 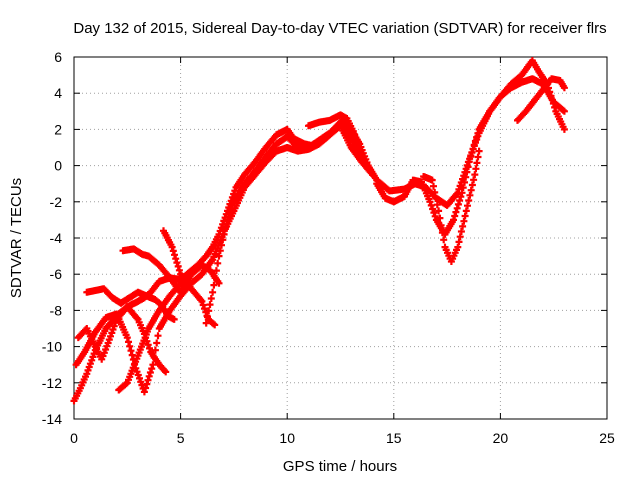 What do you see at coordinates (56, 238) in the screenshot?
I see `y-tick-label: -4` at bounding box center [56, 238].